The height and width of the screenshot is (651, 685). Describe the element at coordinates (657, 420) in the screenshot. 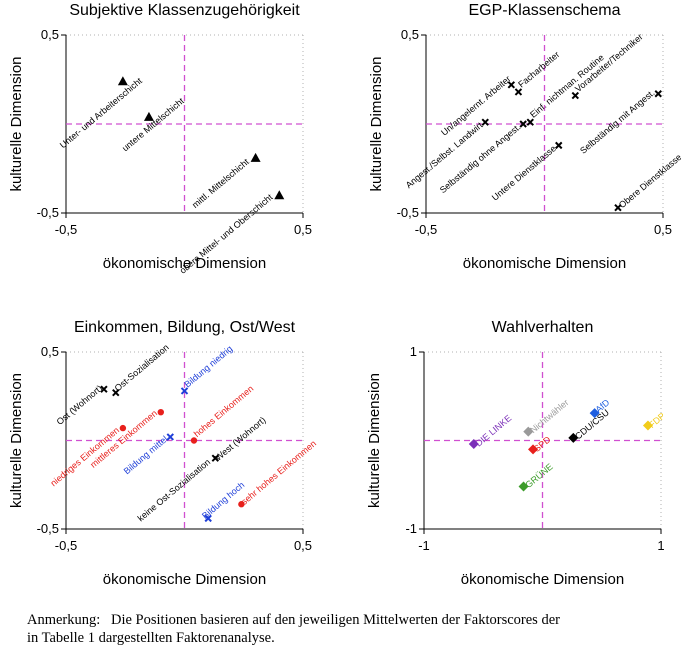

I see `data-label: FDP` at that location.